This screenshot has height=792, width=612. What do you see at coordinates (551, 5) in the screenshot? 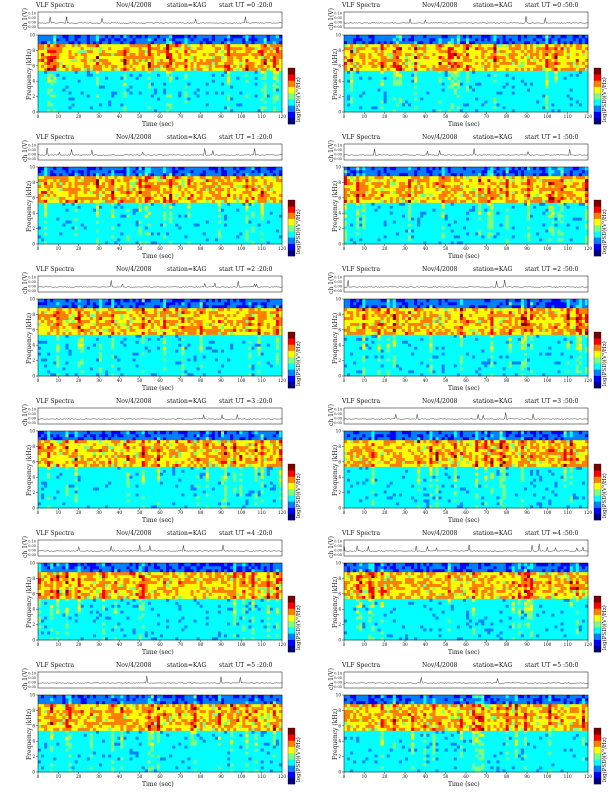
I see `title-start: start UT =0 :50:0` at bounding box center [551, 5].